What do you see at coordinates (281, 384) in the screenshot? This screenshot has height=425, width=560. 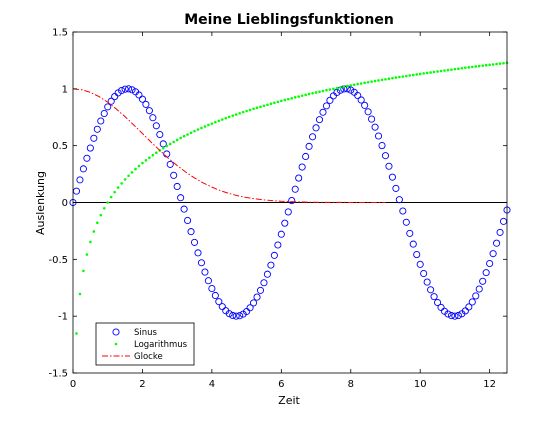 I see `x-tick-label: 6` at bounding box center [281, 384].